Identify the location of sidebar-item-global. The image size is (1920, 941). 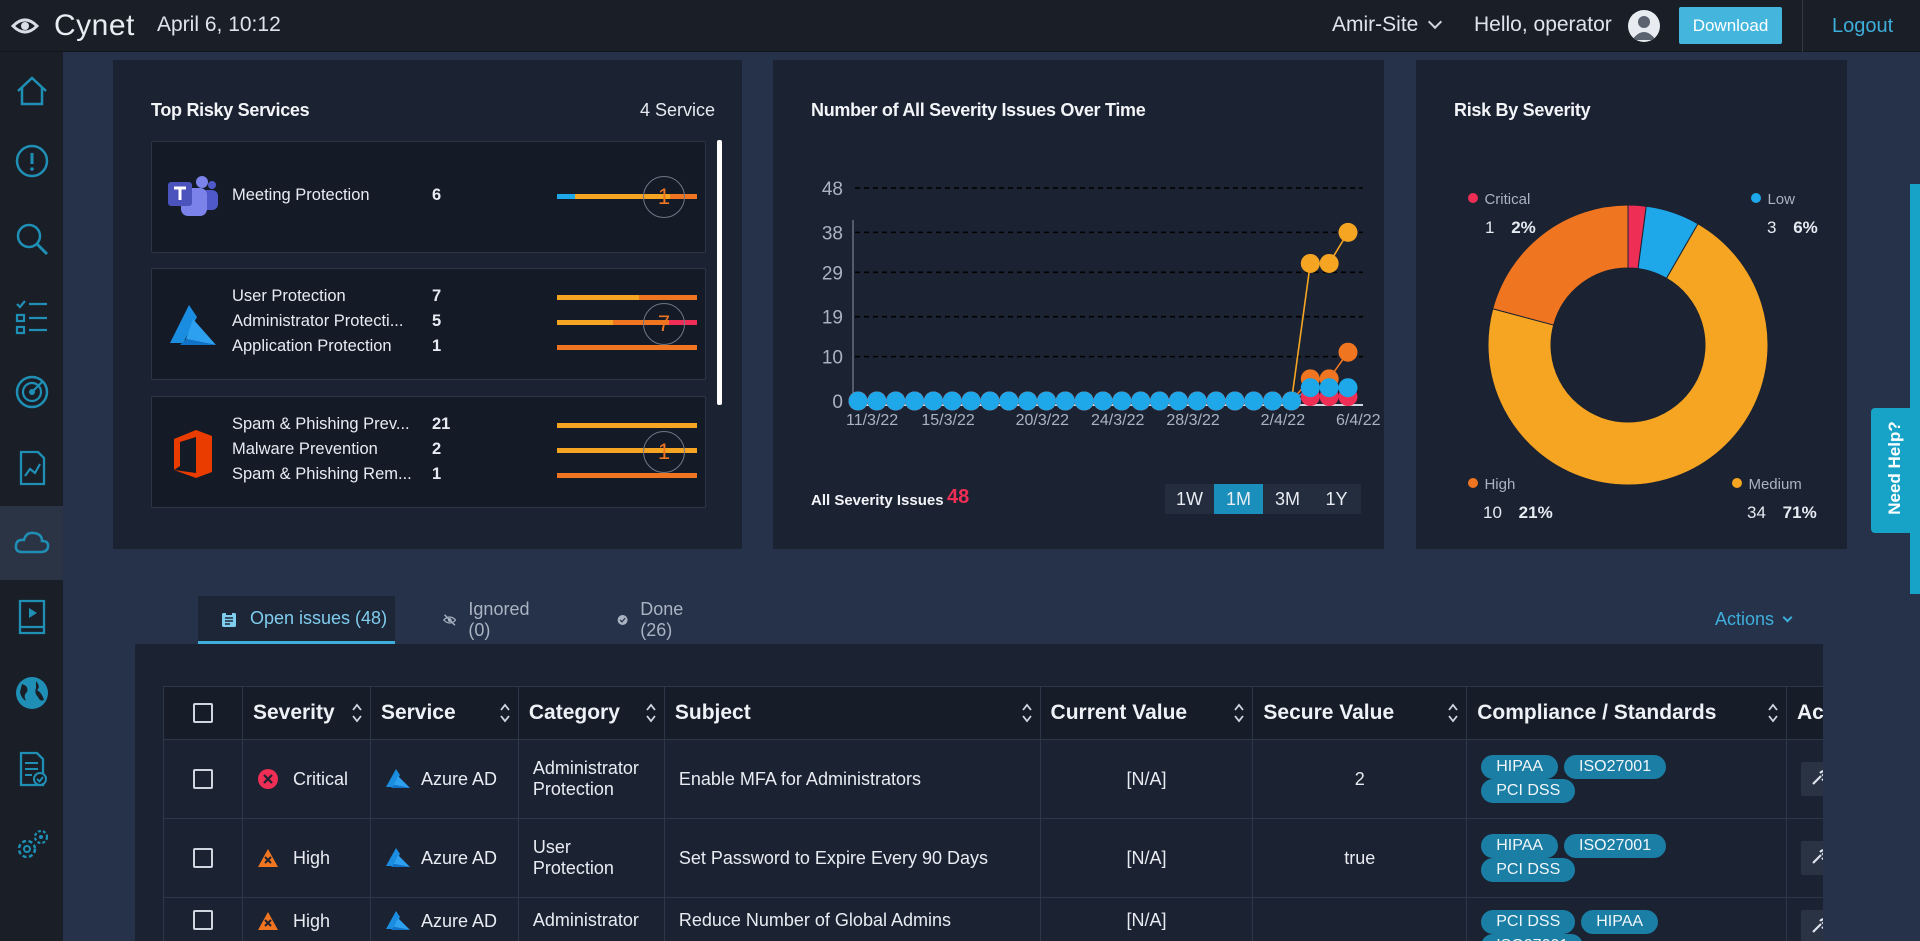
(31, 693).